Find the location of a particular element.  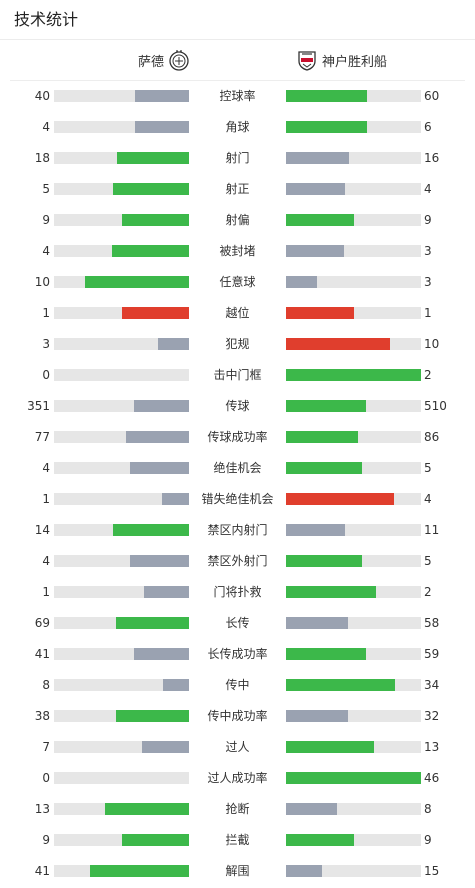

stat-label: 被封堵 is located at coordinates (237, 251).